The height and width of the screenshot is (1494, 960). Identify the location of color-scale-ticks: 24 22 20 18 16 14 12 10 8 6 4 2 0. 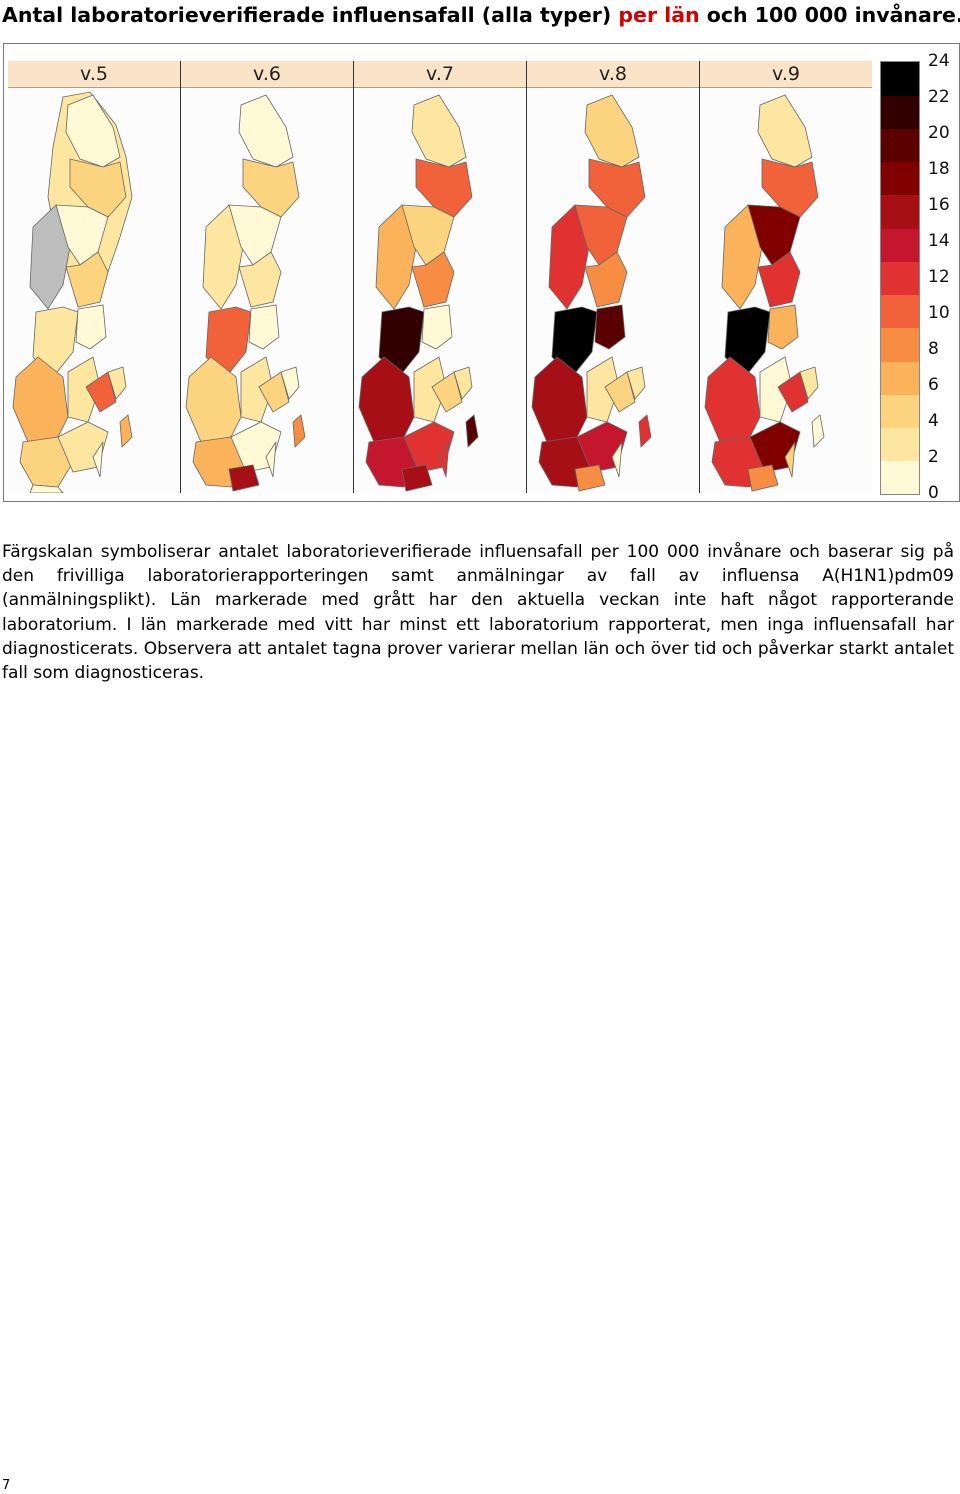
(940, 277).